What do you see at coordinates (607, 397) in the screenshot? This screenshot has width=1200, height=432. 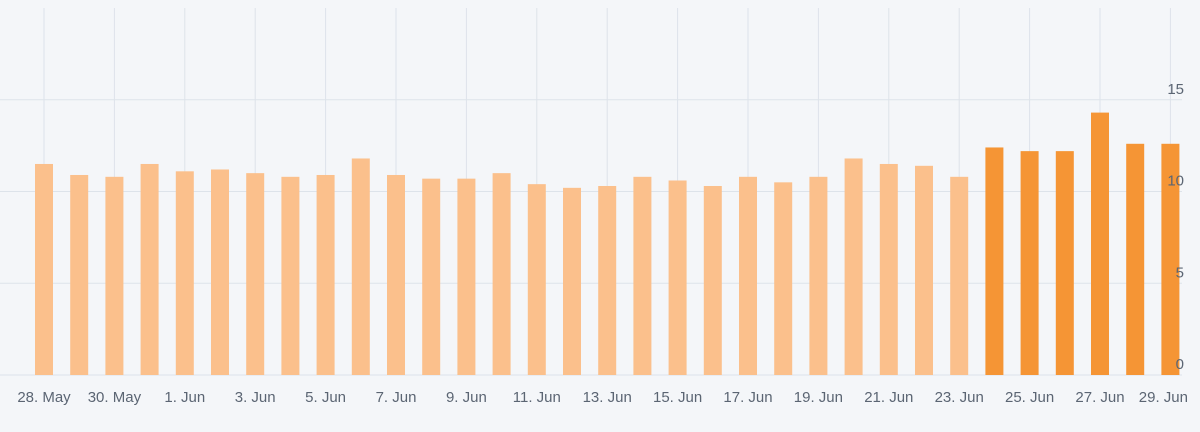 I see `x-tick-label: 13. Jun` at bounding box center [607, 397].